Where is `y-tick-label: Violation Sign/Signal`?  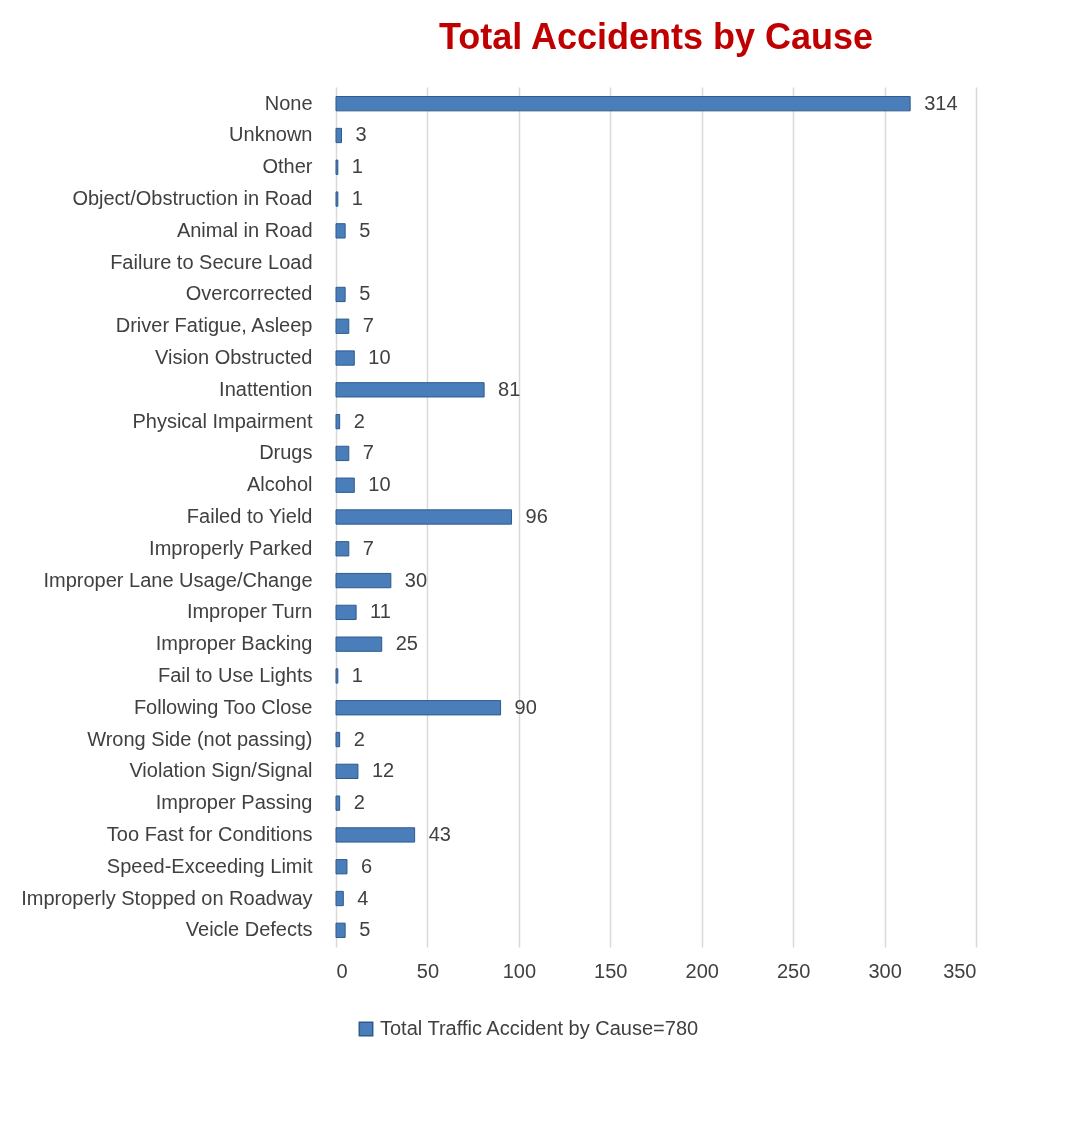
y-tick-label: Violation Sign/Signal is located at coordinates (221, 770).